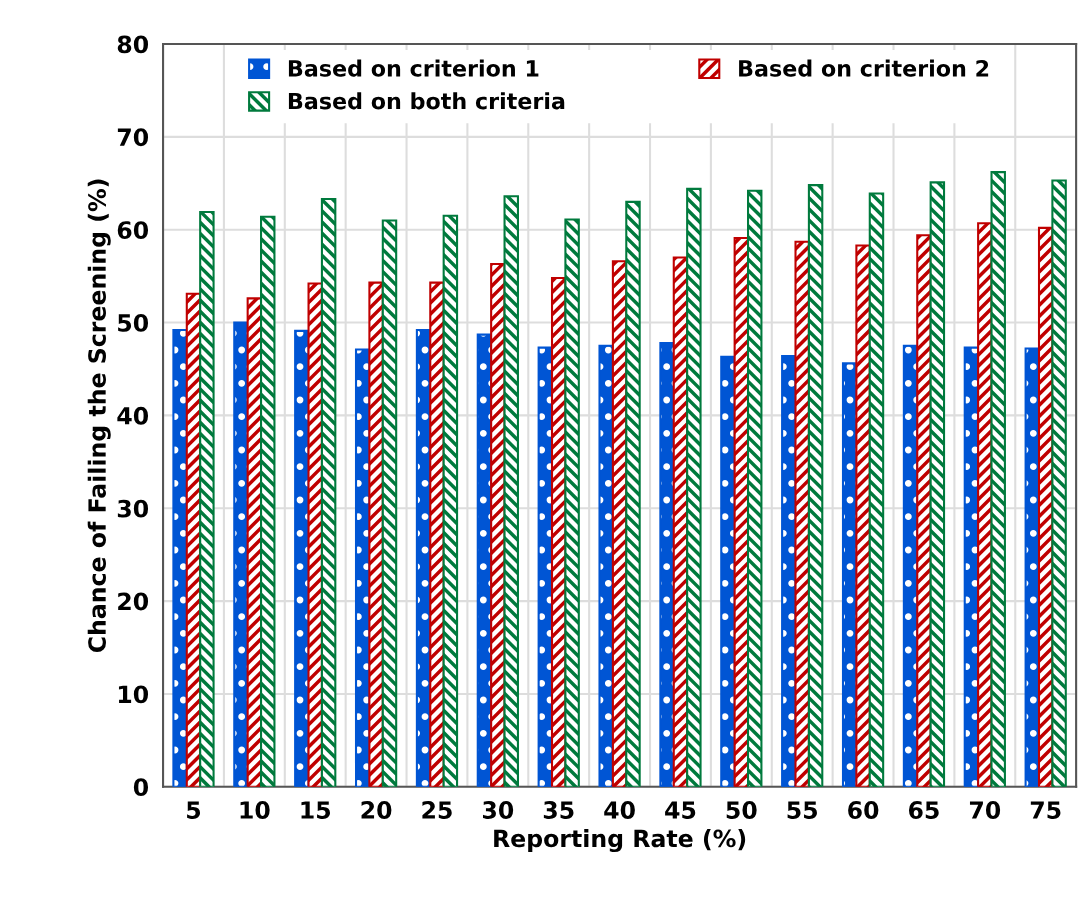 This screenshot has height=917, width=1087. I want to click on y-tick-label: 50, so click(133, 323).